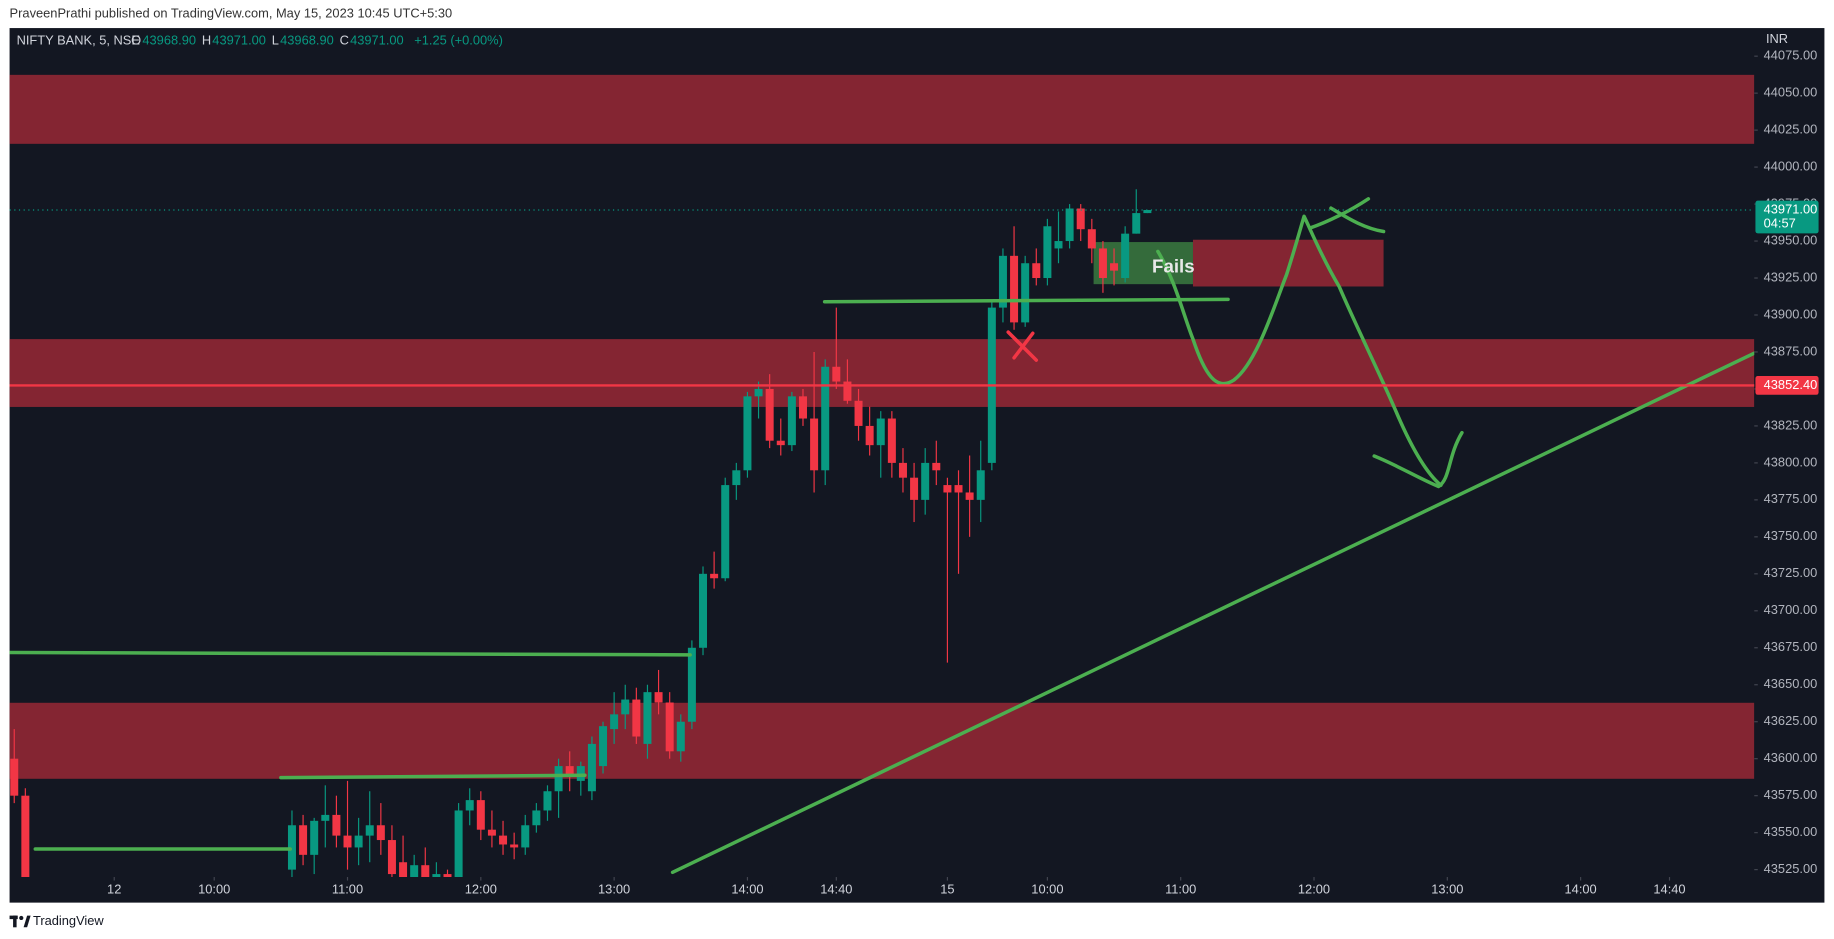 This screenshot has height=939, width=1834. What do you see at coordinates (1791, 609) in the screenshot?
I see `y-tick-label: 43700.00` at bounding box center [1791, 609].